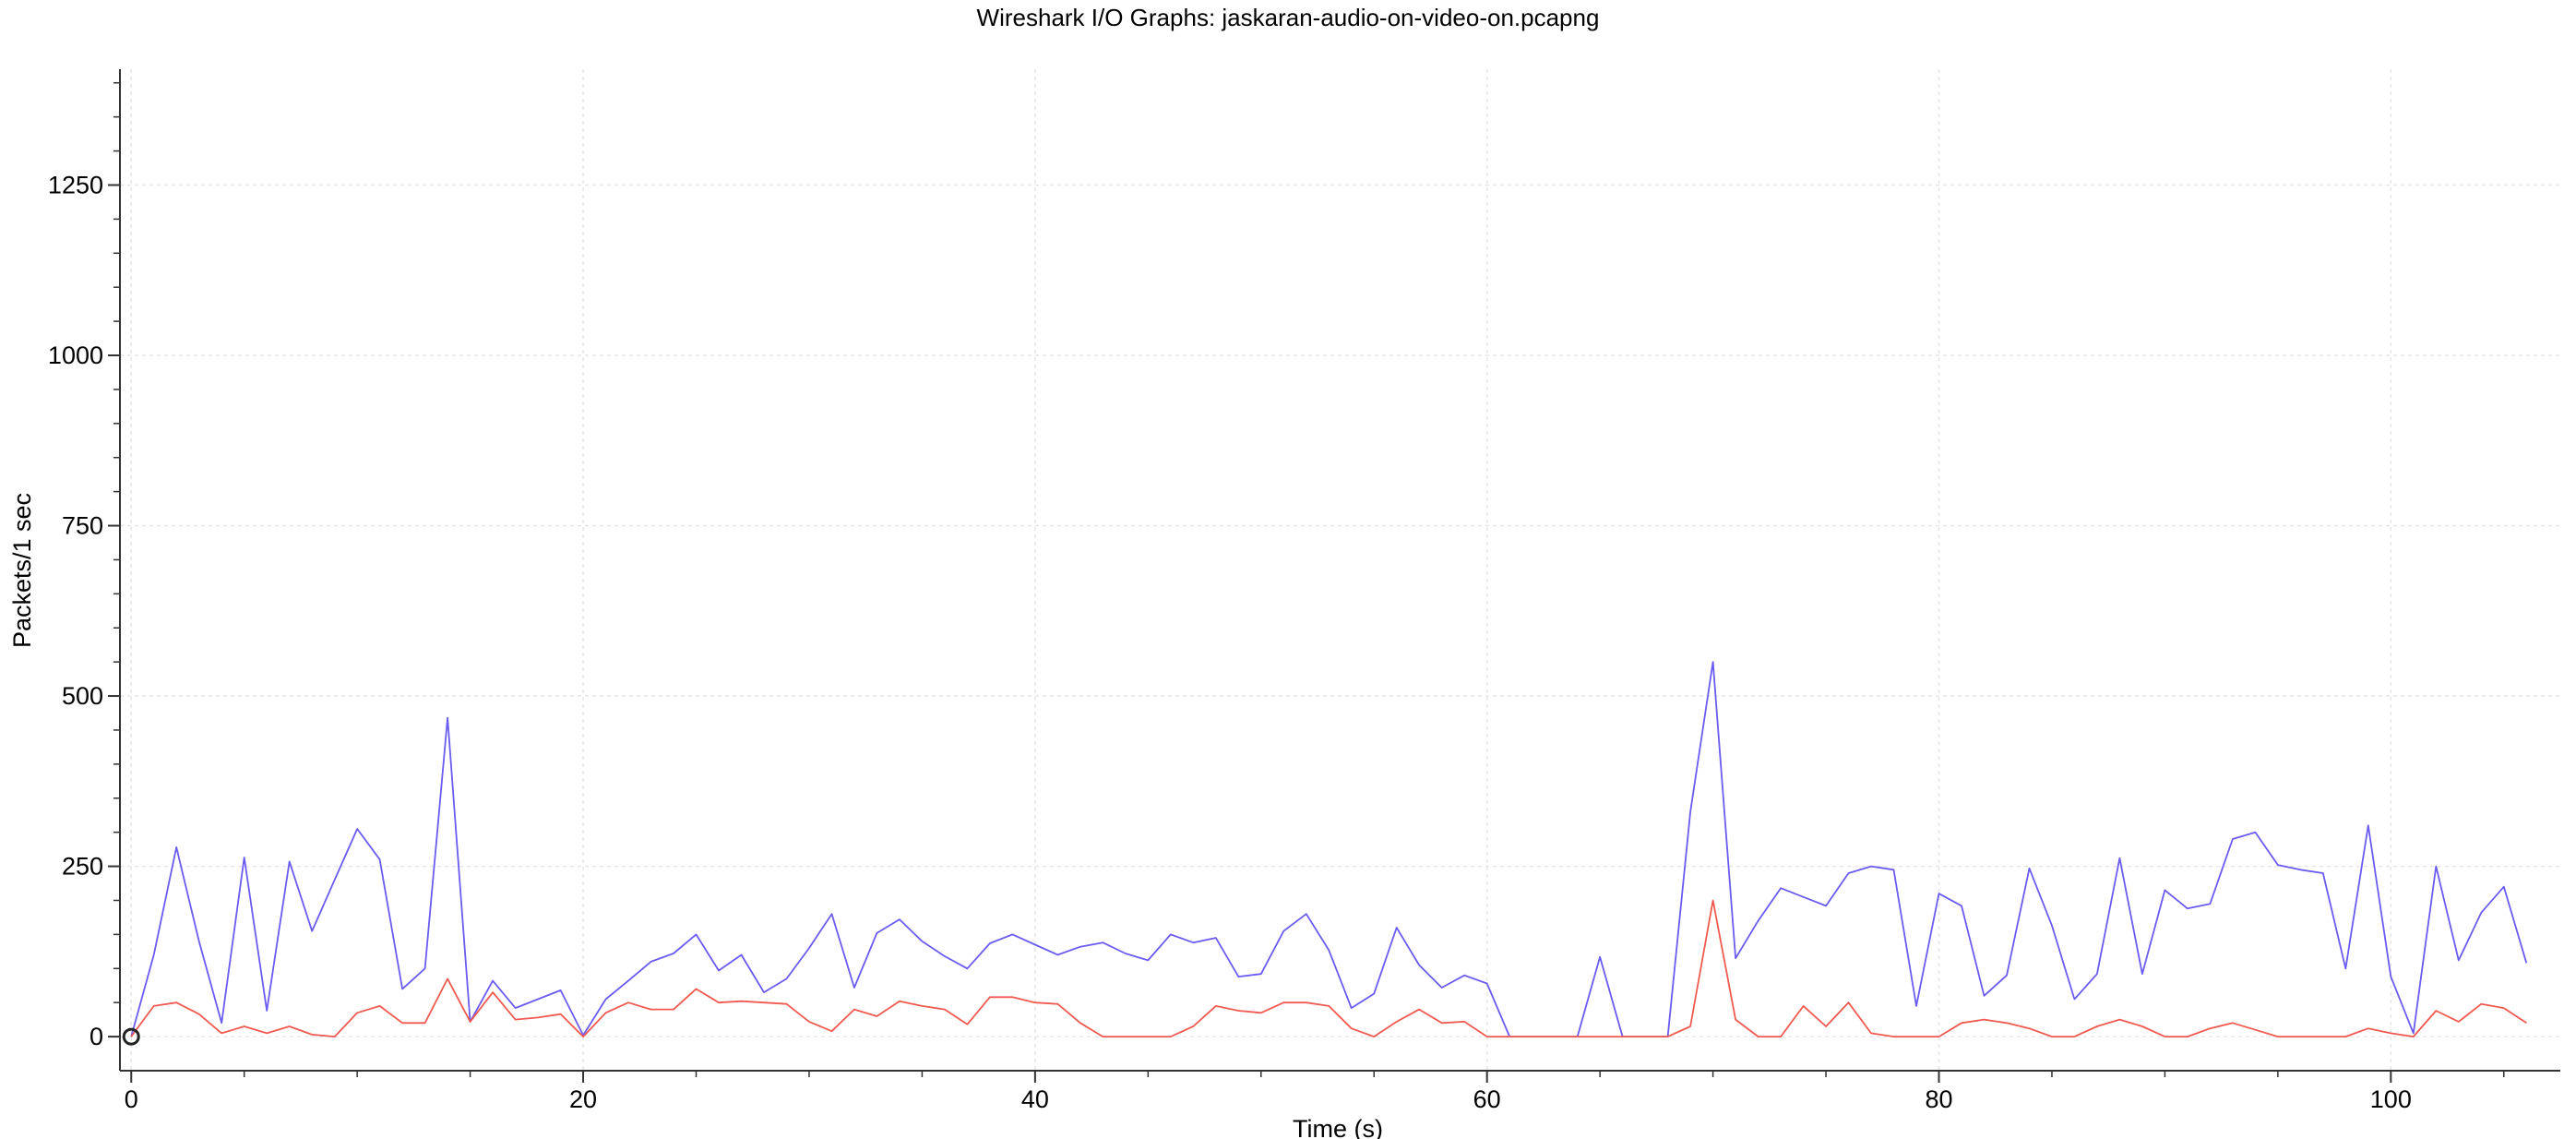  What do you see at coordinates (1487, 1099) in the screenshot?
I see `x-tick-label: 60` at bounding box center [1487, 1099].